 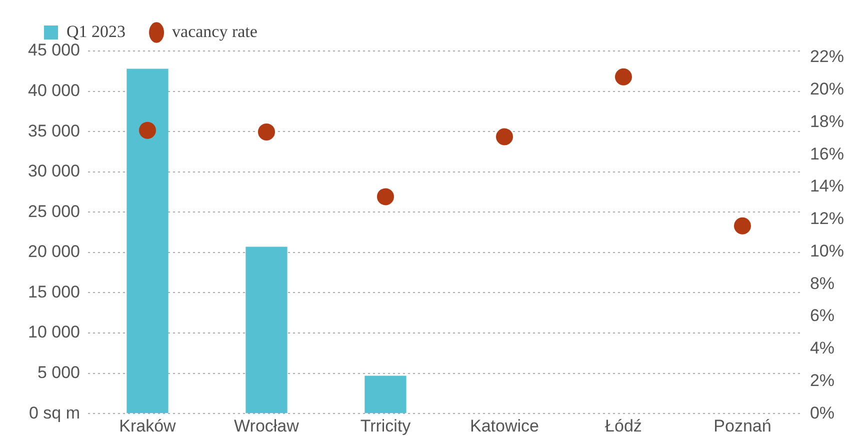 I want to click on y-tick-label: 30 000, so click(x=54, y=171).